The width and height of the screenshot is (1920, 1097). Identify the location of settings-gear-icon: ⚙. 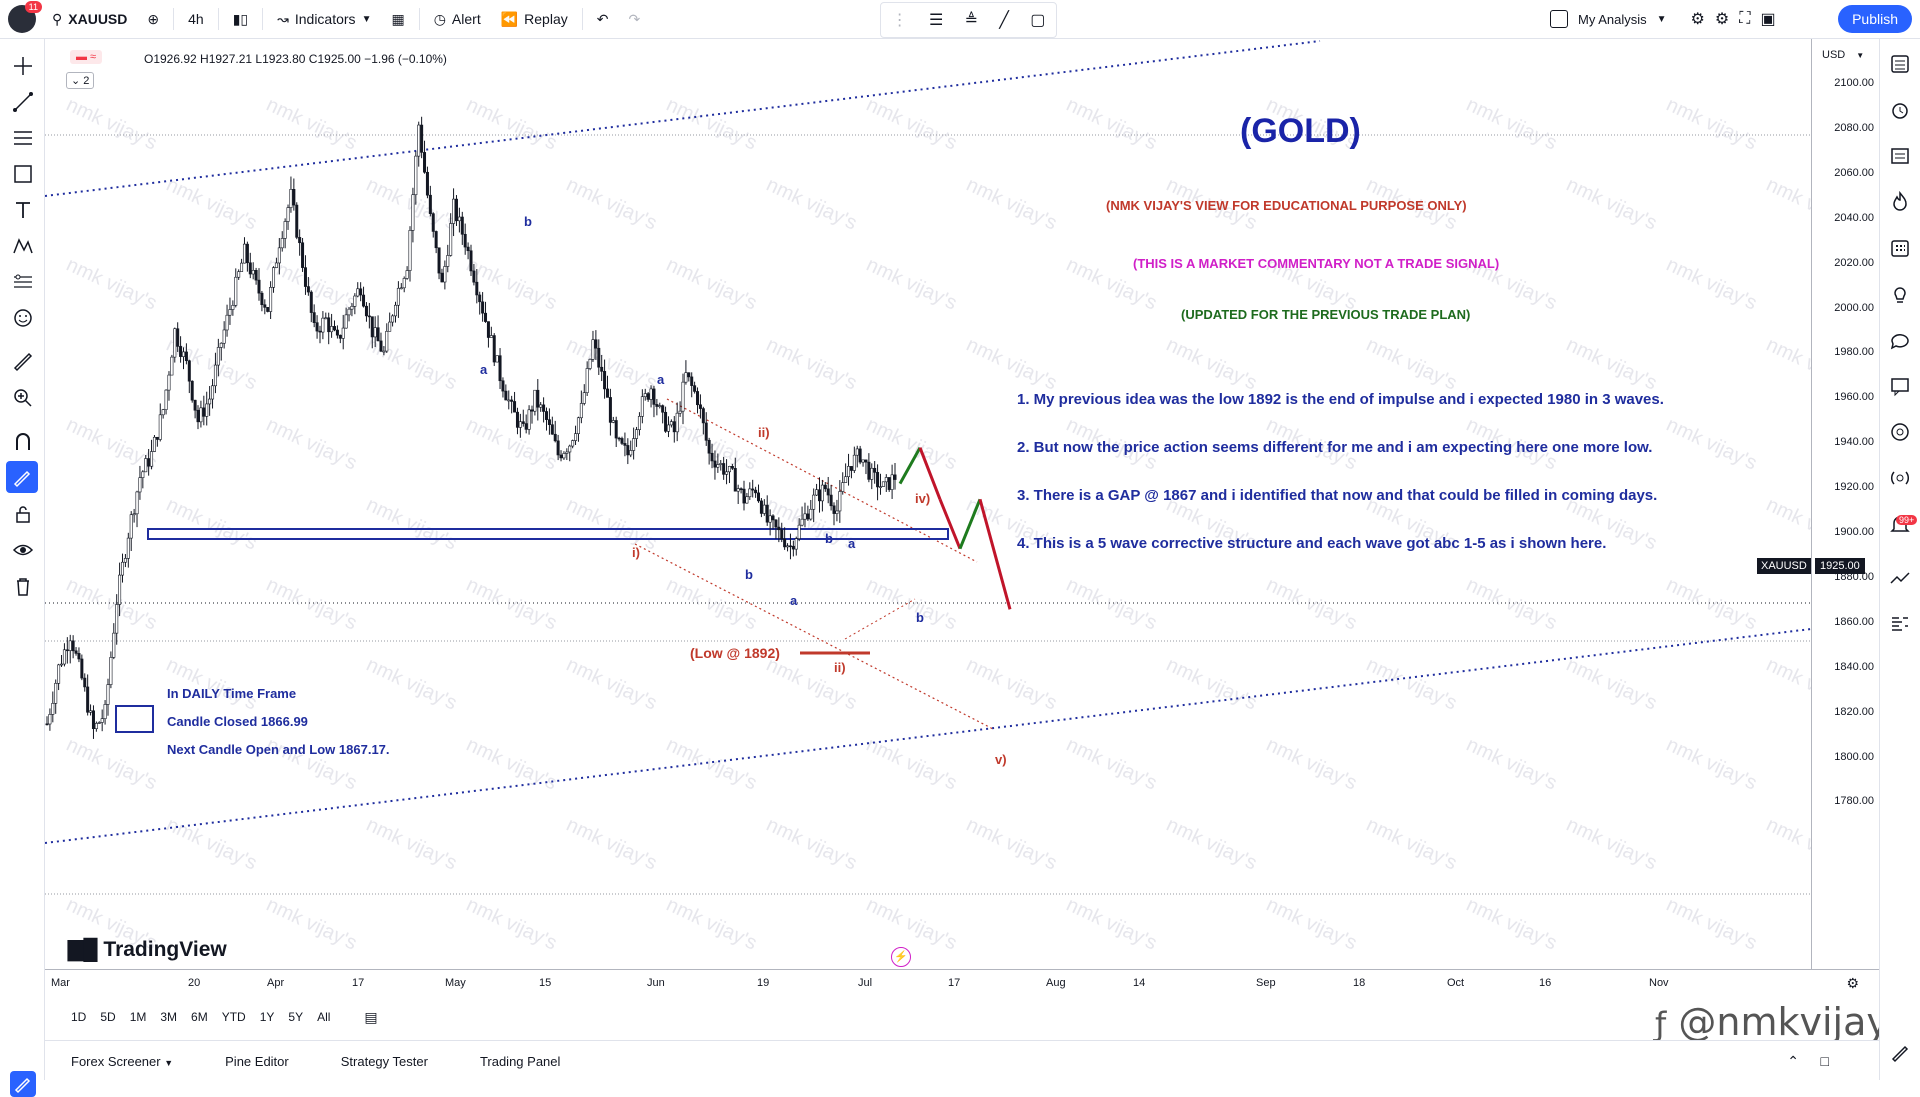
(1852, 983).